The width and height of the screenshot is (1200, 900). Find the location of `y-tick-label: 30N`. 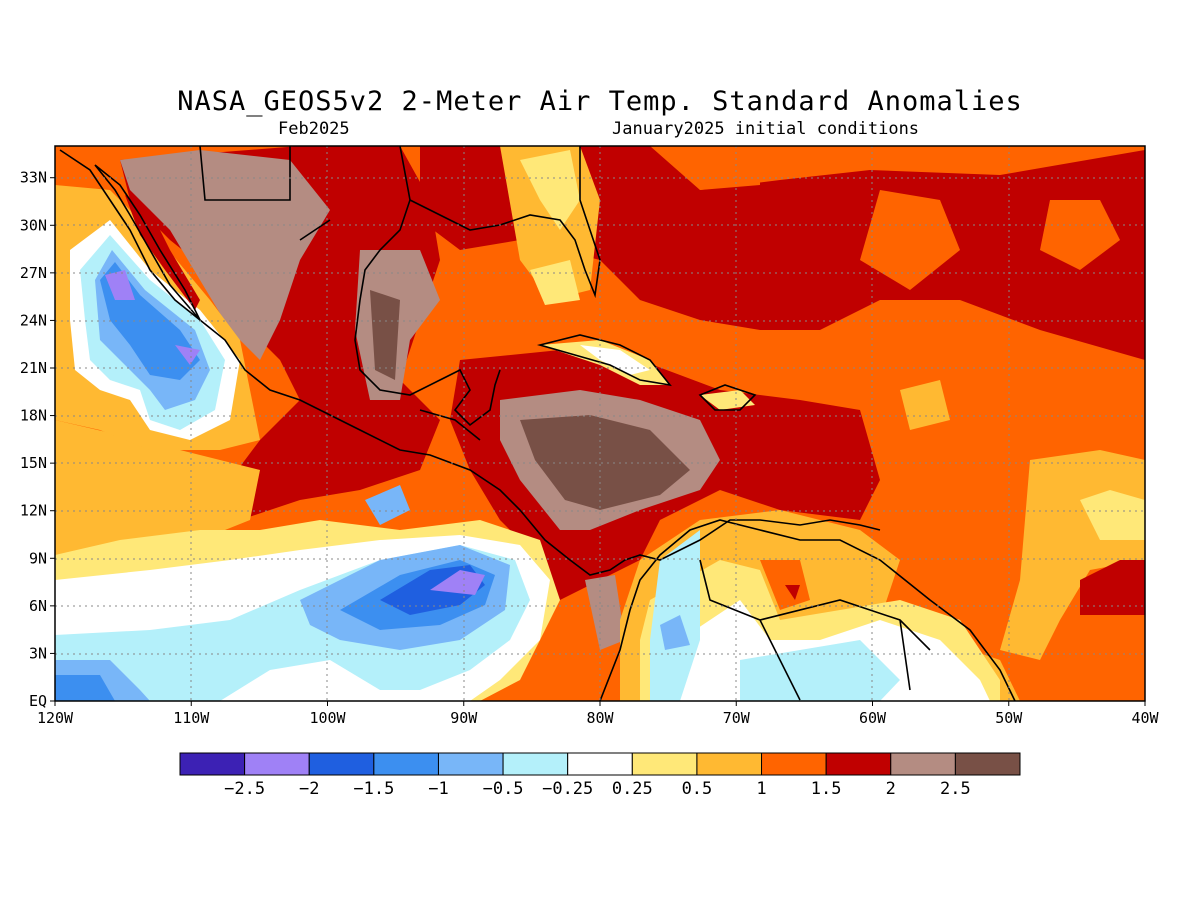

y-tick-label: 30N is located at coordinates (33, 225).